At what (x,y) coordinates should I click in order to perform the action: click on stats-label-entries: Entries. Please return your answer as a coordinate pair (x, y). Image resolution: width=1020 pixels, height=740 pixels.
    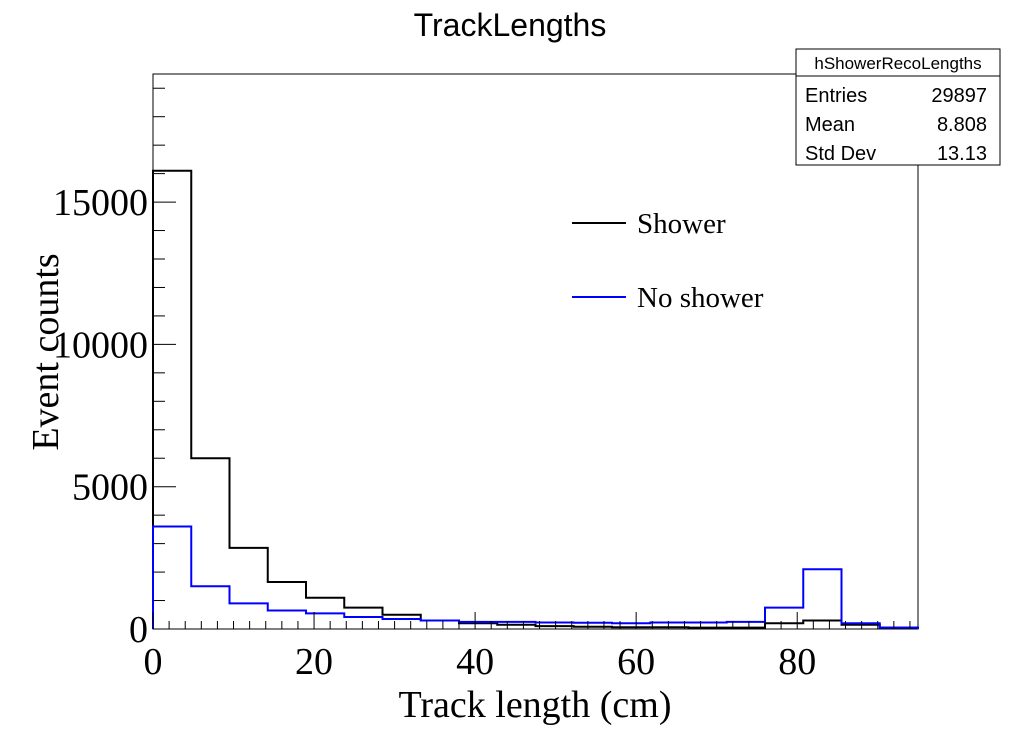
    Looking at the image, I should click on (836, 96).